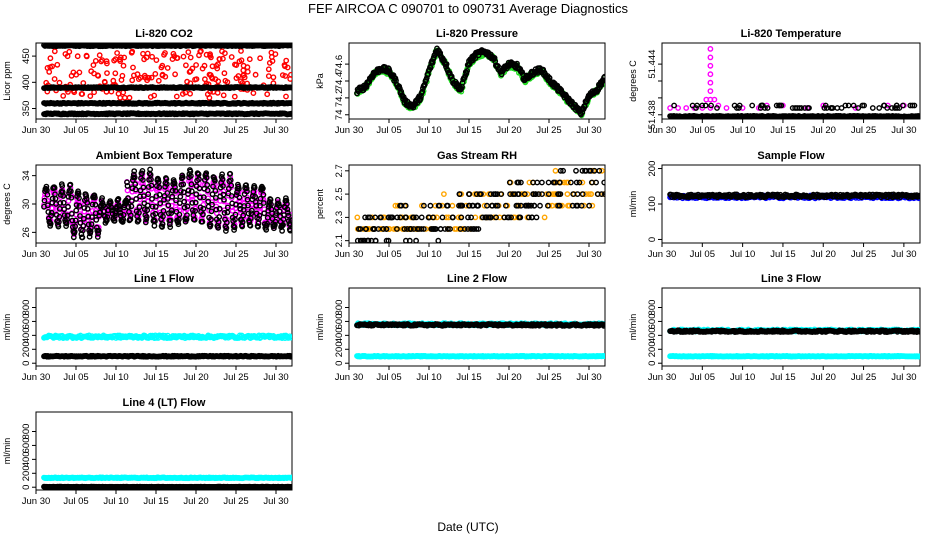 This screenshot has width=936, height=540. What do you see at coordinates (548, 254) in the screenshot?
I see `x-tick-label: Jul 25` at bounding box center [548, 254].